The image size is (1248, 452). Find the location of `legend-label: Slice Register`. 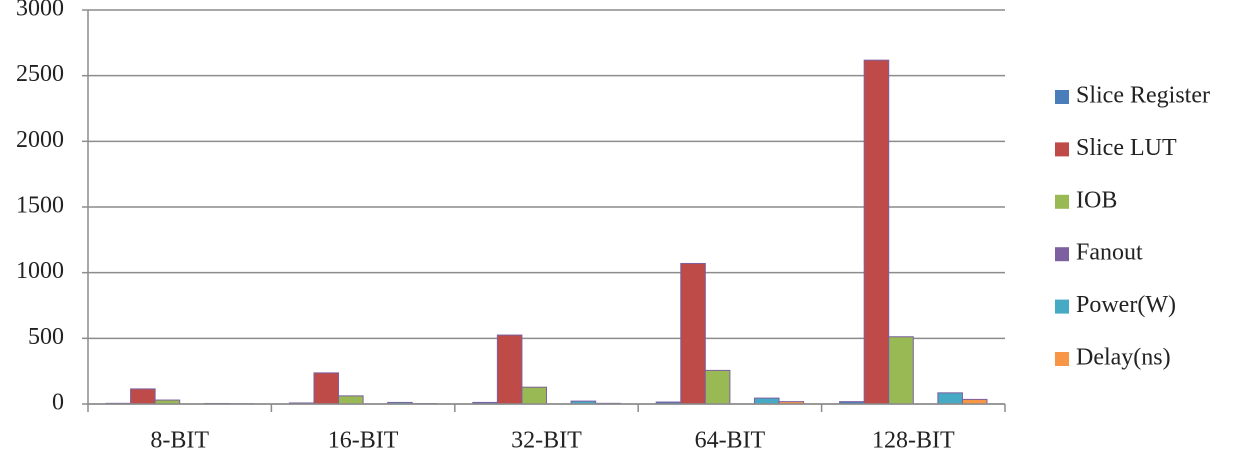

legend-label: Slice Register is located at coordinates (1143, 96).